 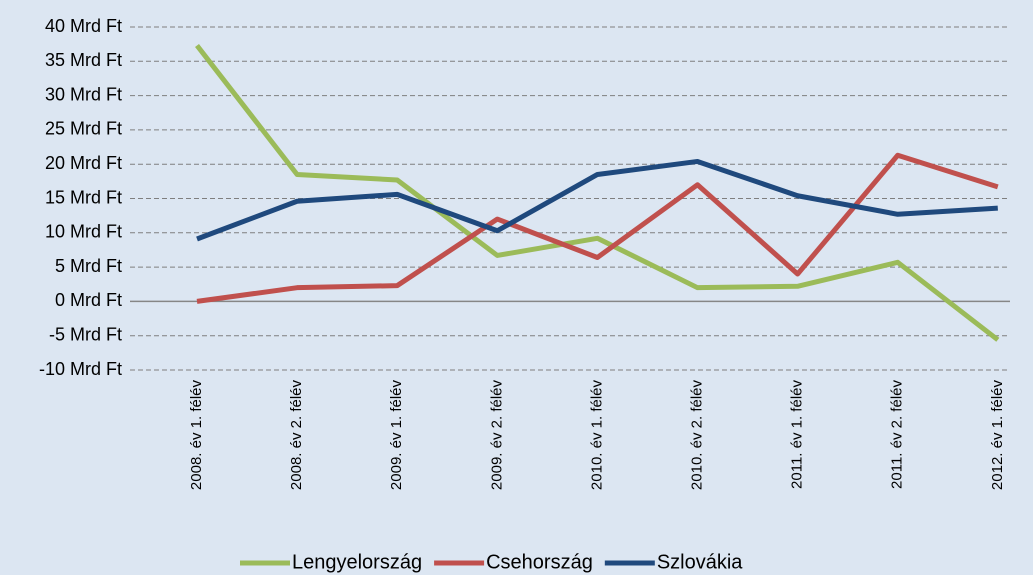 I want to click on y-tick-label: 20 Mrd Ft, so click(x=83, y=163).